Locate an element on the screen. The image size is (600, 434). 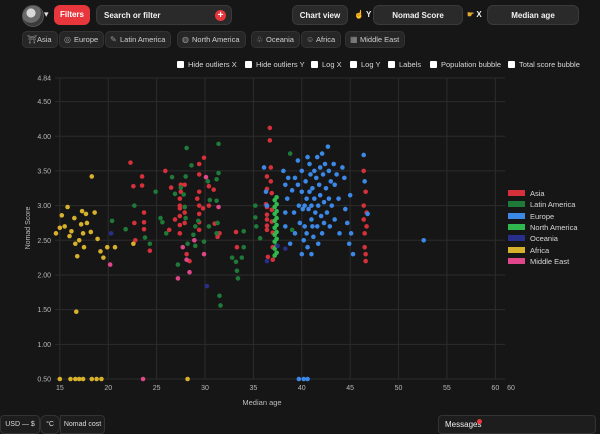
option-log-x: Log X is located at coordinates (326, 65).